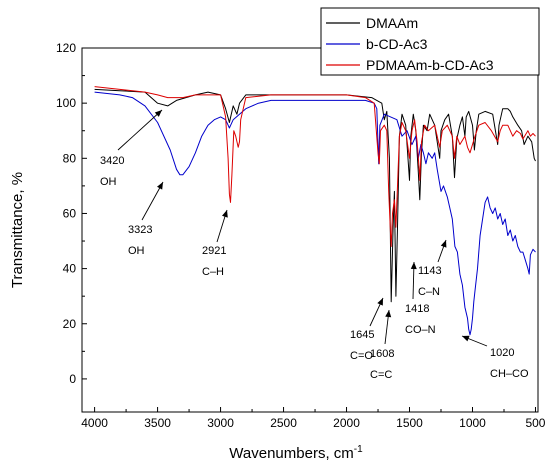 This screenshot has height=469, width=550. Describe the element at coordinates (214, 251) in the screenshot. I see `annotation-label: 2921` at that location.